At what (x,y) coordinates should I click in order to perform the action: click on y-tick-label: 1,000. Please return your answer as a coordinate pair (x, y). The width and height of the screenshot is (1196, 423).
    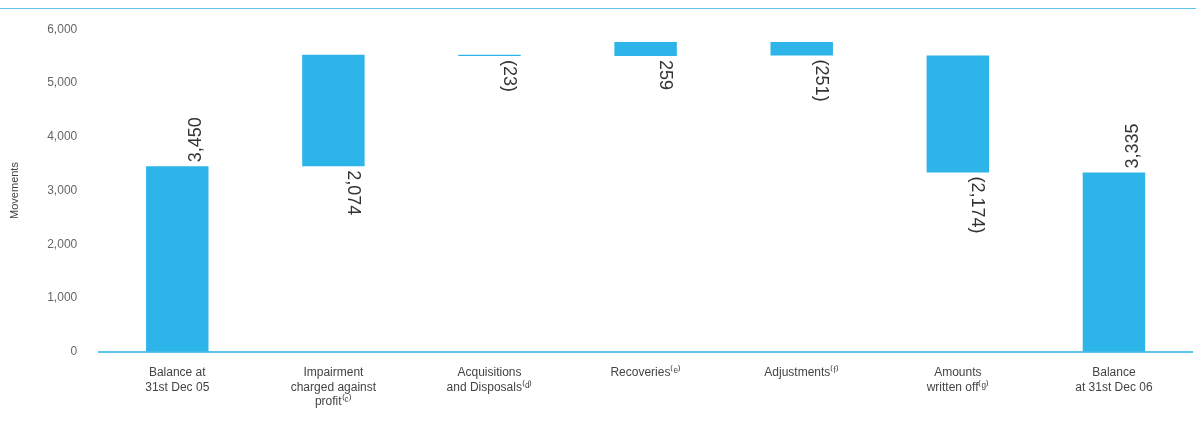
    Looking at the image, I should click on (62, 297).